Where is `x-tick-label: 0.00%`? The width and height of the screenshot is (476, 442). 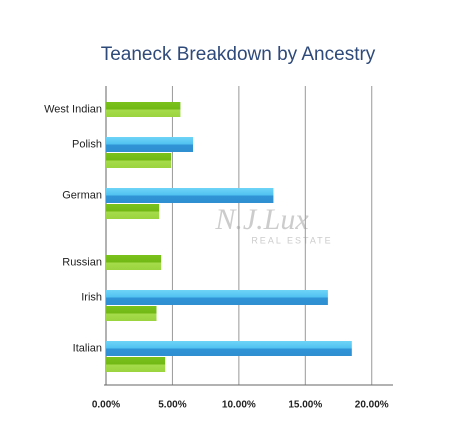
x-tick-label: 0.00% is located at coordinates (106, 405).